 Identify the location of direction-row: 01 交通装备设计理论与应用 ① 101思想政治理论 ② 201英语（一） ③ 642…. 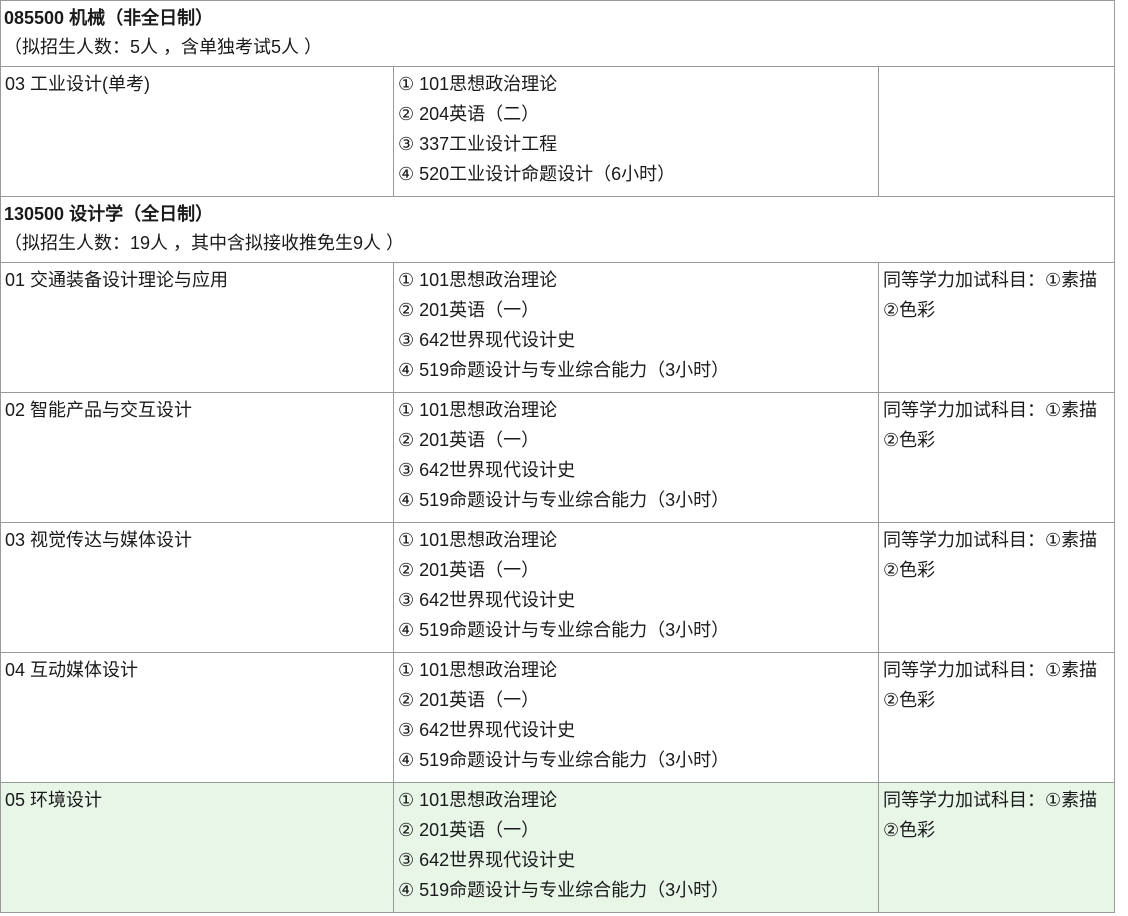
(557, 327).